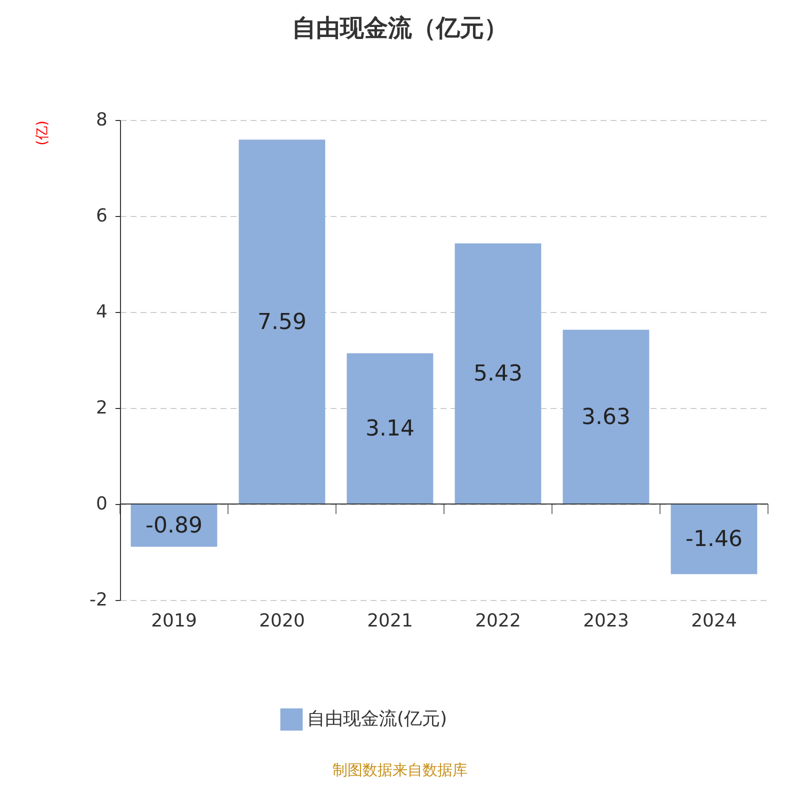  I want to click on y-tick-label: 0, so click(102, 504).